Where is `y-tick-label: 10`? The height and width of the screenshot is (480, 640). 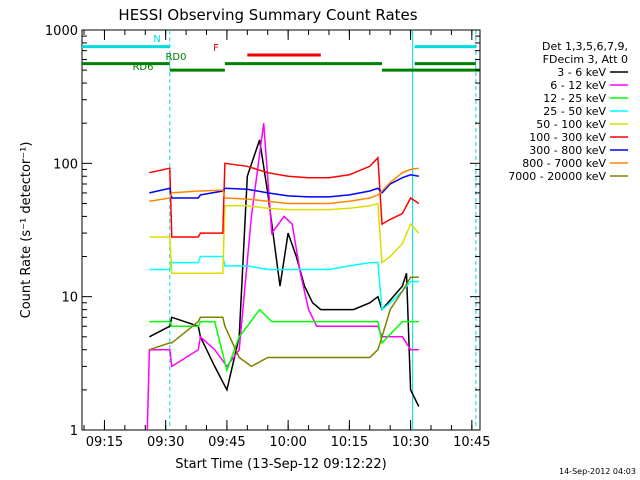 y-tick-label: 10 is located at coordinates (69, 298).